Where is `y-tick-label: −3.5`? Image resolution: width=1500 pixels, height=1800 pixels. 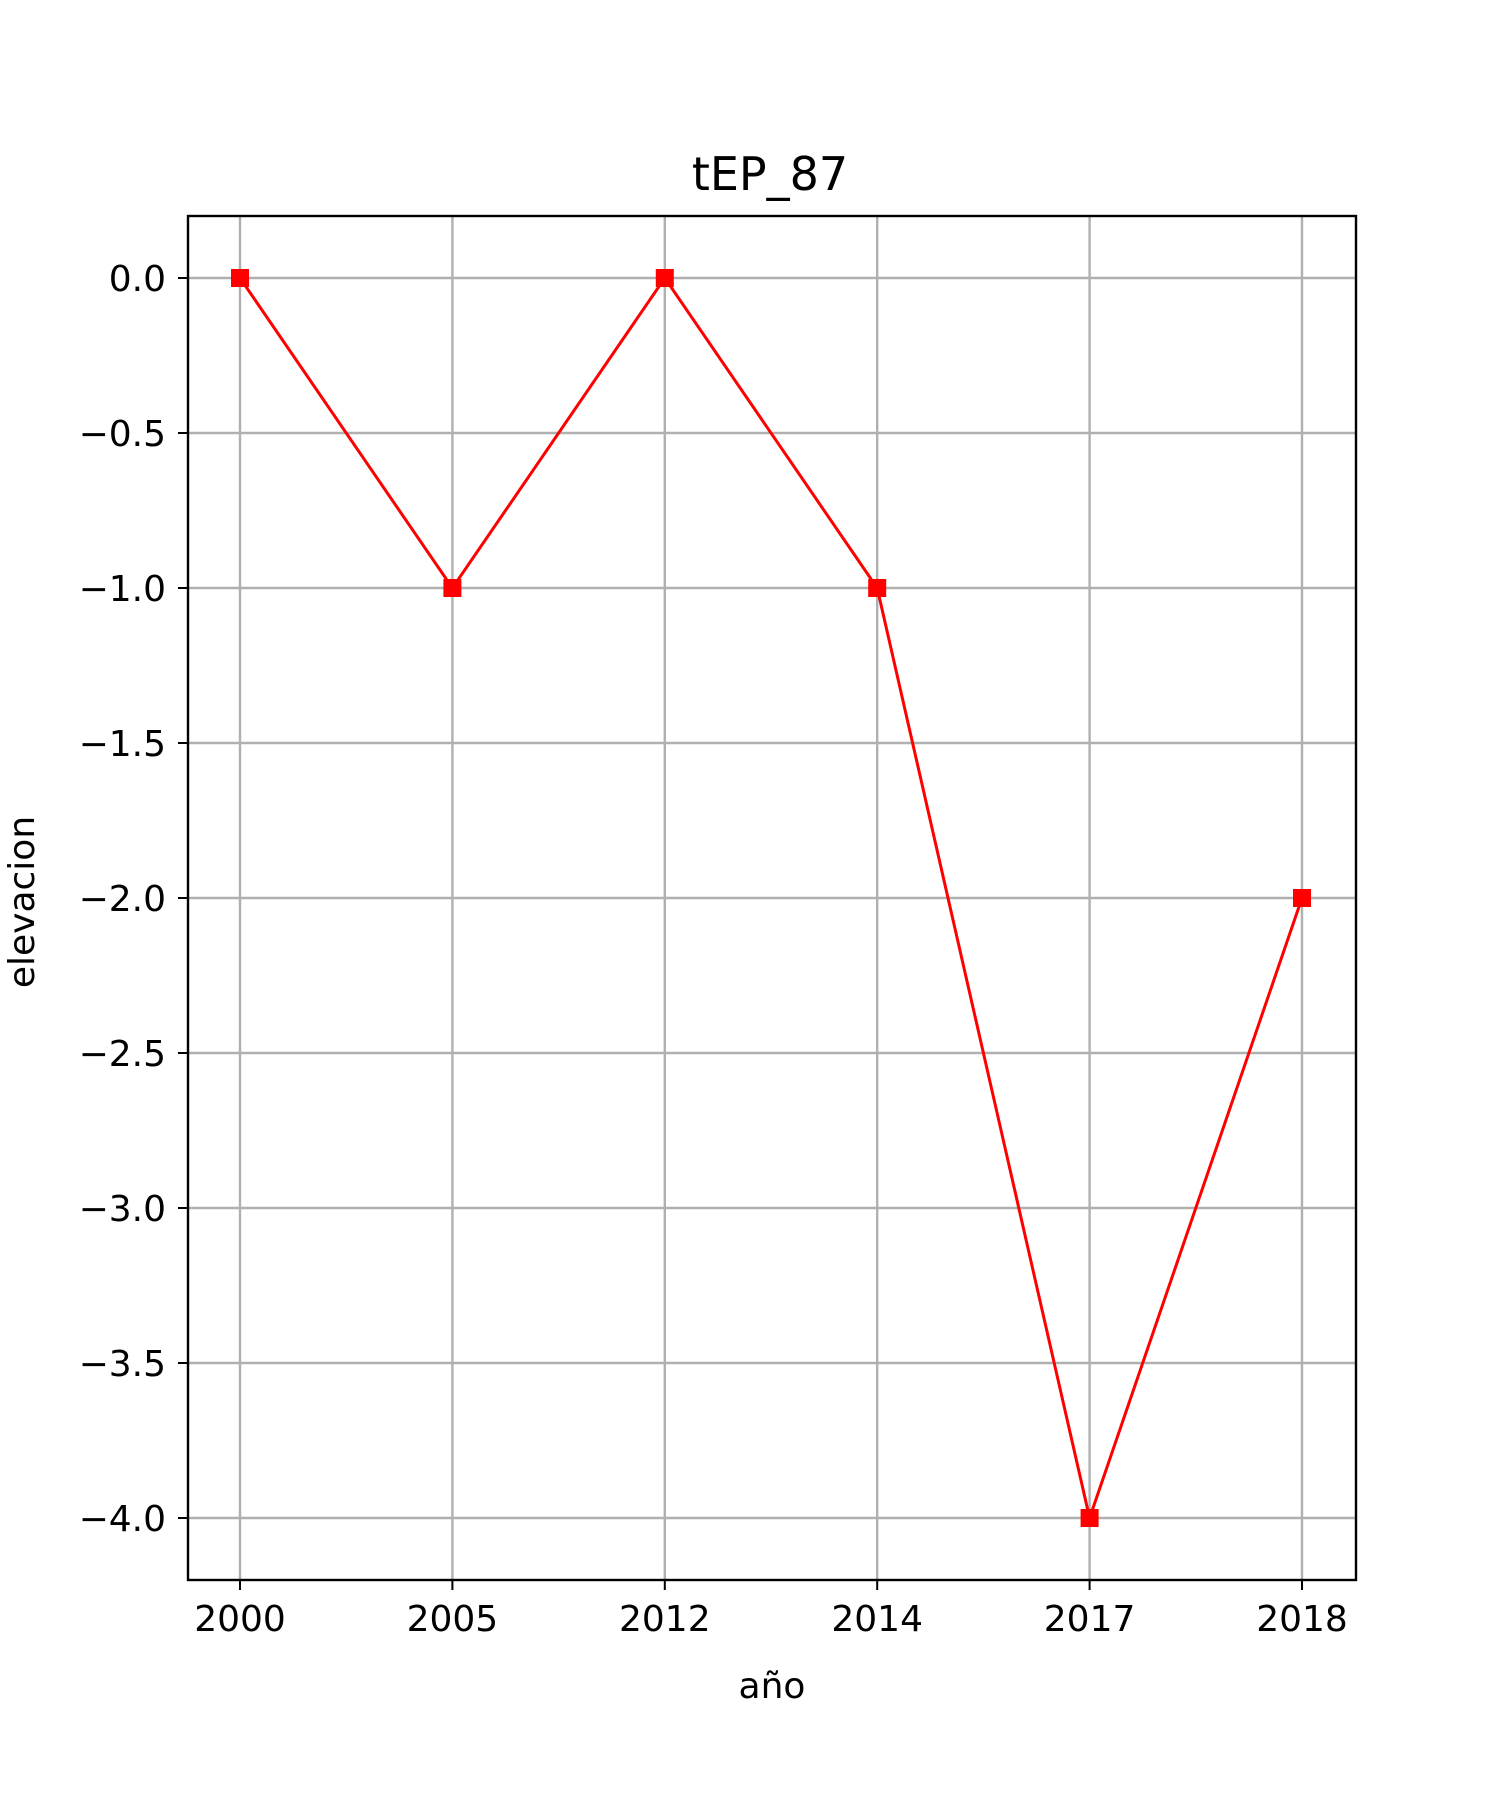
y-tick-label: −3.5 is located at coordinates (122, 1364).